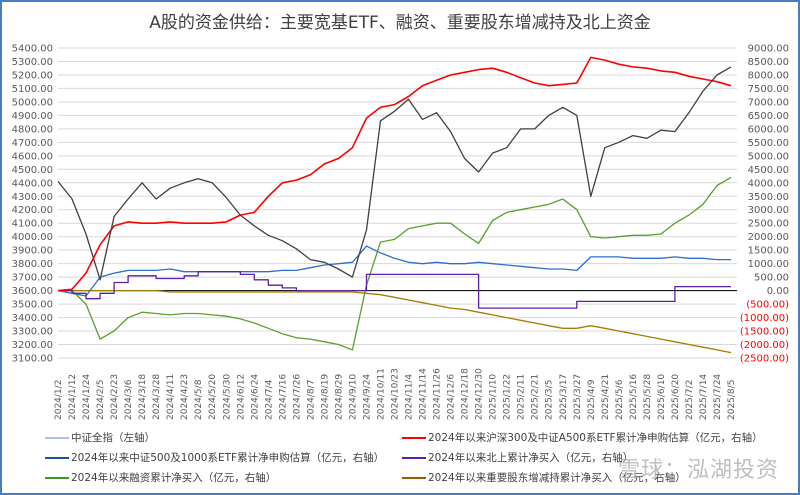 The image size is (800, 495). I want to click on legend-item-shareholder: 2024年以来重要股东增减持累计净买入（亿元，右轴）, so click(544, 477).